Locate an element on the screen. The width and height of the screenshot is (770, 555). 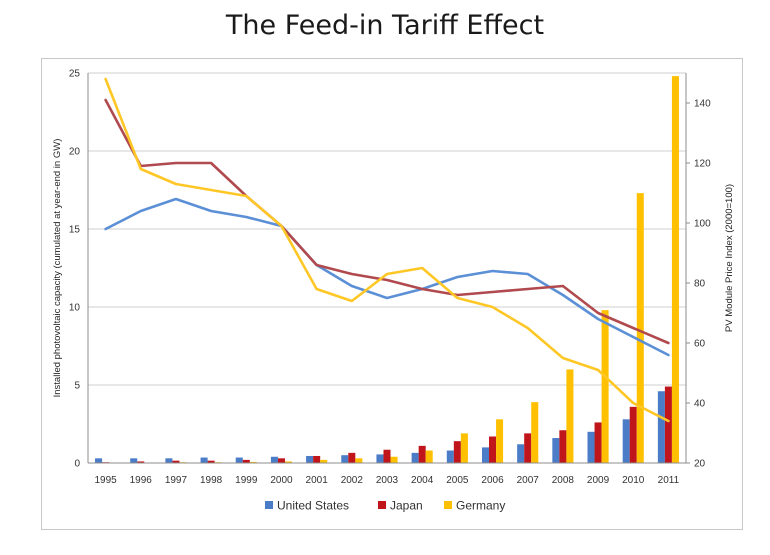
y-tick-label: 5 is located at coordinates (77, 386).